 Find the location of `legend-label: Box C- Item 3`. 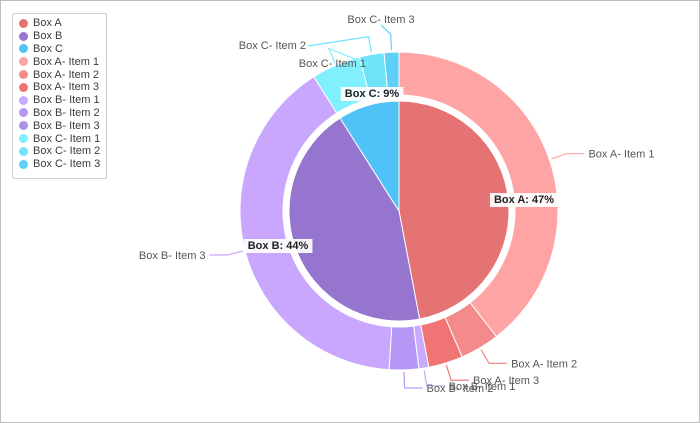

legend-label: Box C- Item 3 is located at coordinates (67, 164).